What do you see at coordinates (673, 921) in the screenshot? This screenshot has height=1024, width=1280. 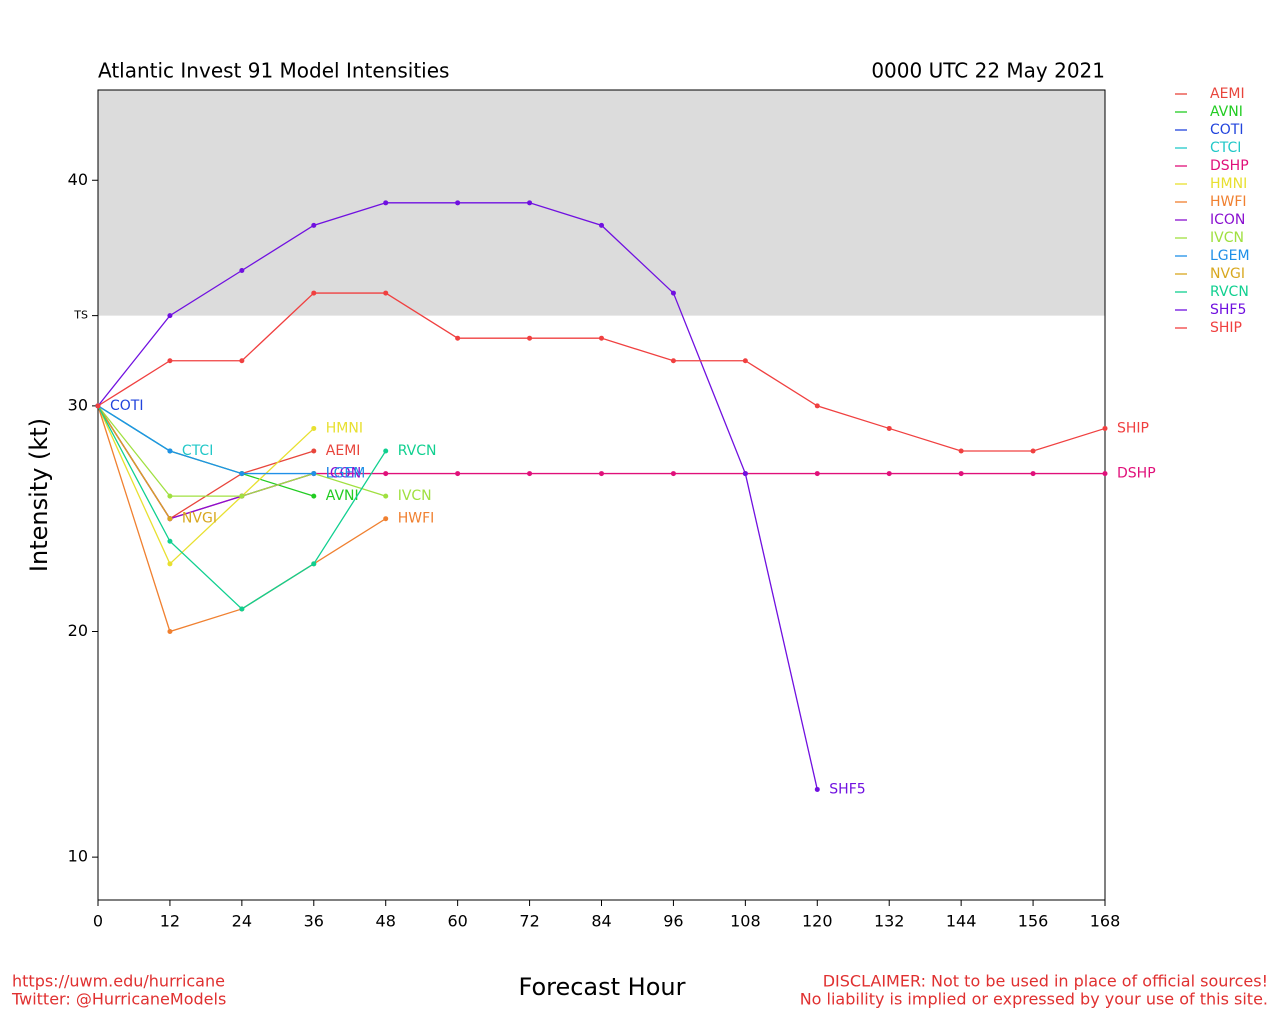 I see `x-tick-label: 96` at bounding box center [673, 921].